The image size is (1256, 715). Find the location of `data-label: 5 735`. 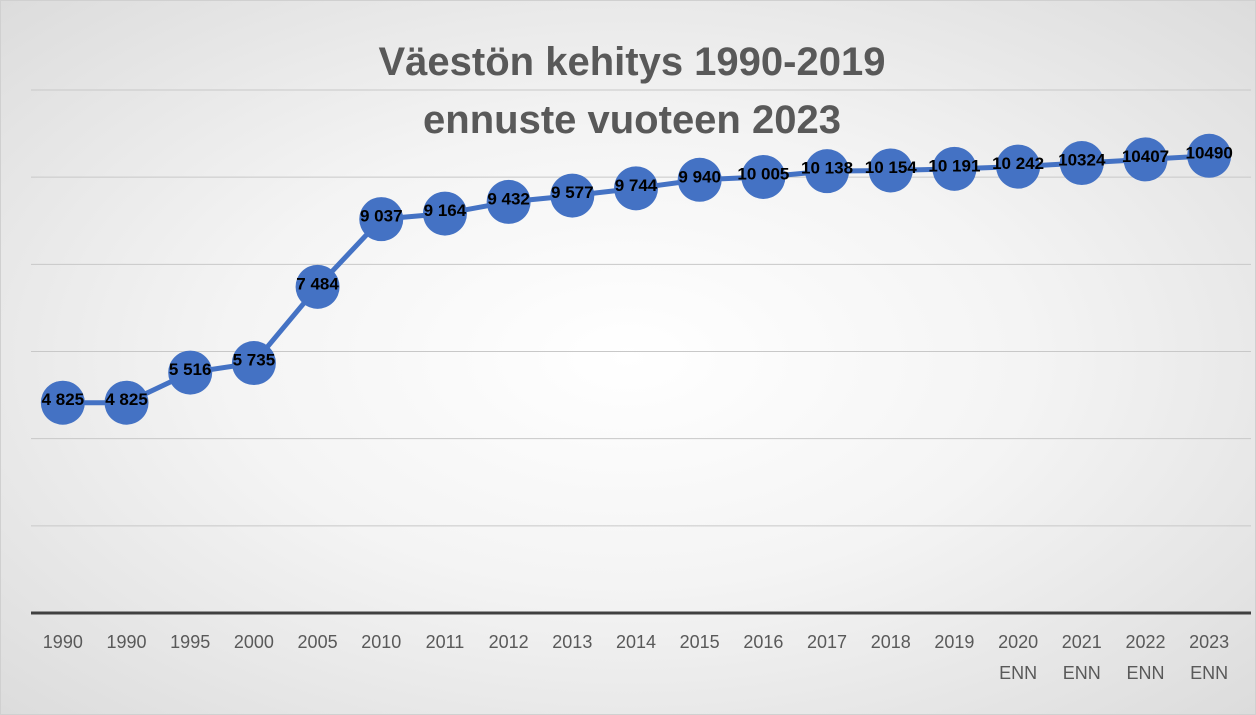

data-label: 5 735 is located at coordinates (254, 360).